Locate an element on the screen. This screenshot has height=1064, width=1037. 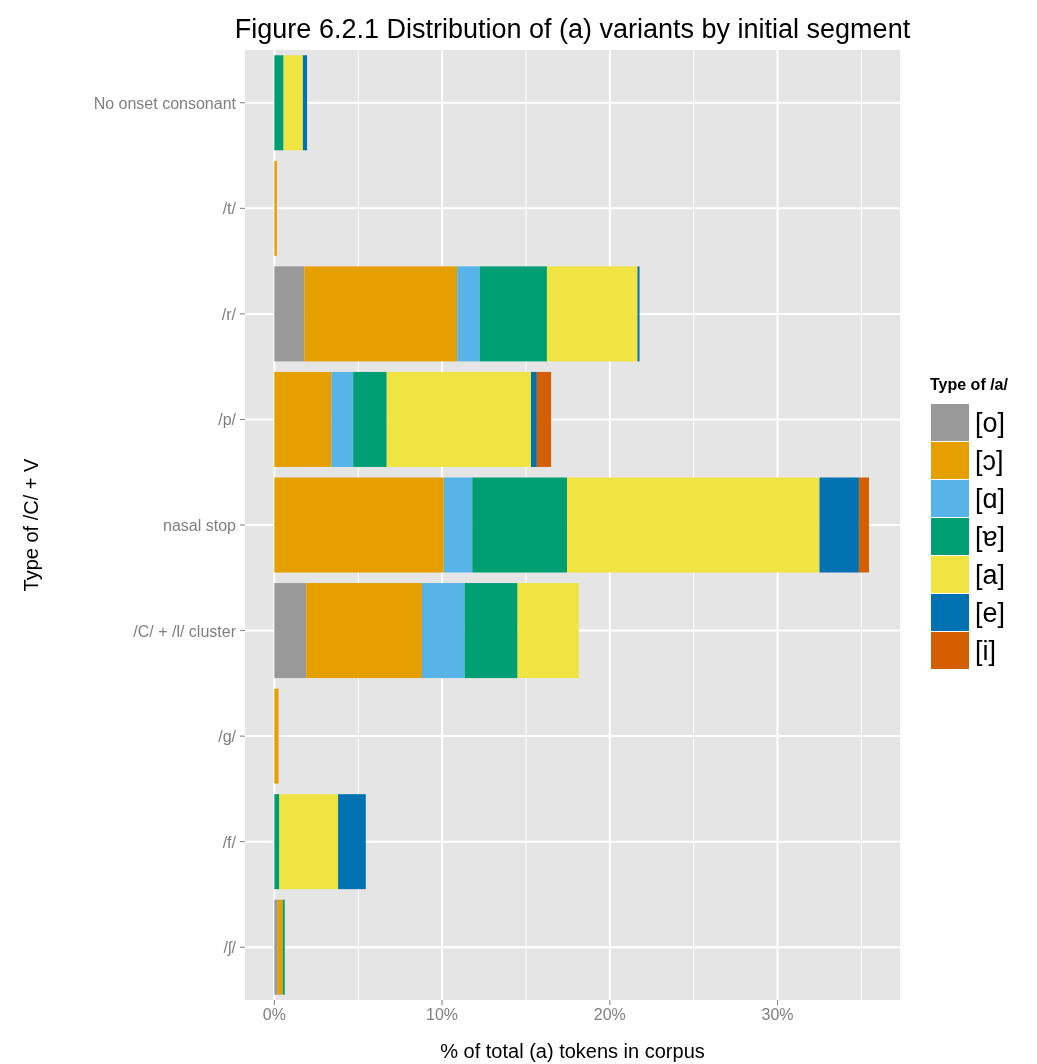
y-tick-label: /r/ is located at coordinates (229, 314).